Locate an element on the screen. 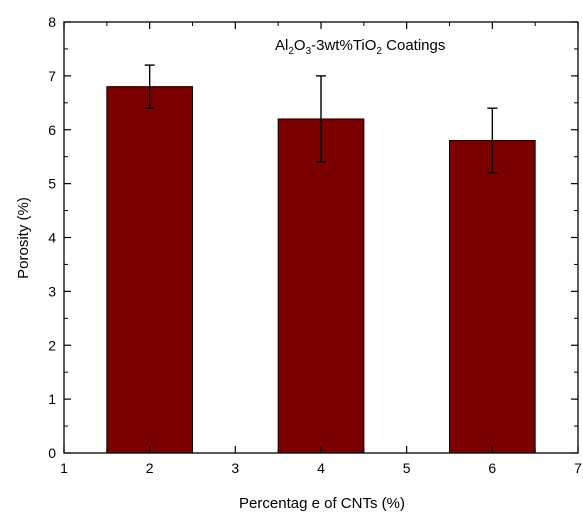 The height and width of the screenshot is (519, 583). annotation-part-tio: -3wt%TiO is located at coordinates (343, 45).